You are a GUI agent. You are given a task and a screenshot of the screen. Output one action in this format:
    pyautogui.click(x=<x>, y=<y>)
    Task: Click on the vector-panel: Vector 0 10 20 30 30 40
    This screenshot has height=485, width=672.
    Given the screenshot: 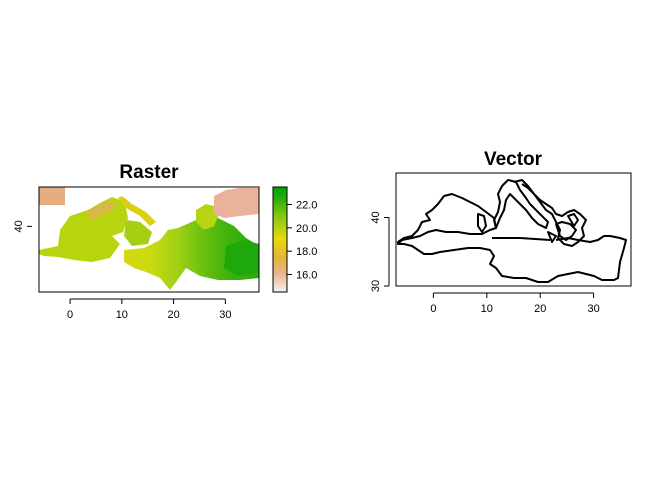 What is the action you would take?
    pyautogui.click(x=501, y=232)
    